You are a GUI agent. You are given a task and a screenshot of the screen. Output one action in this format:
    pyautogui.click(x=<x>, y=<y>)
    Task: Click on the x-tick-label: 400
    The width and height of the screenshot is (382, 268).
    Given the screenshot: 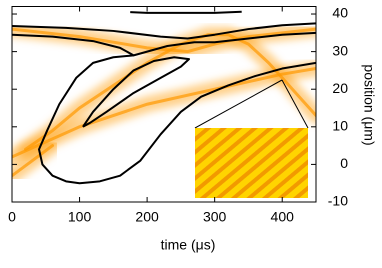 What is the action you would take?
    pyautogui.click(x=283, y=217)
    